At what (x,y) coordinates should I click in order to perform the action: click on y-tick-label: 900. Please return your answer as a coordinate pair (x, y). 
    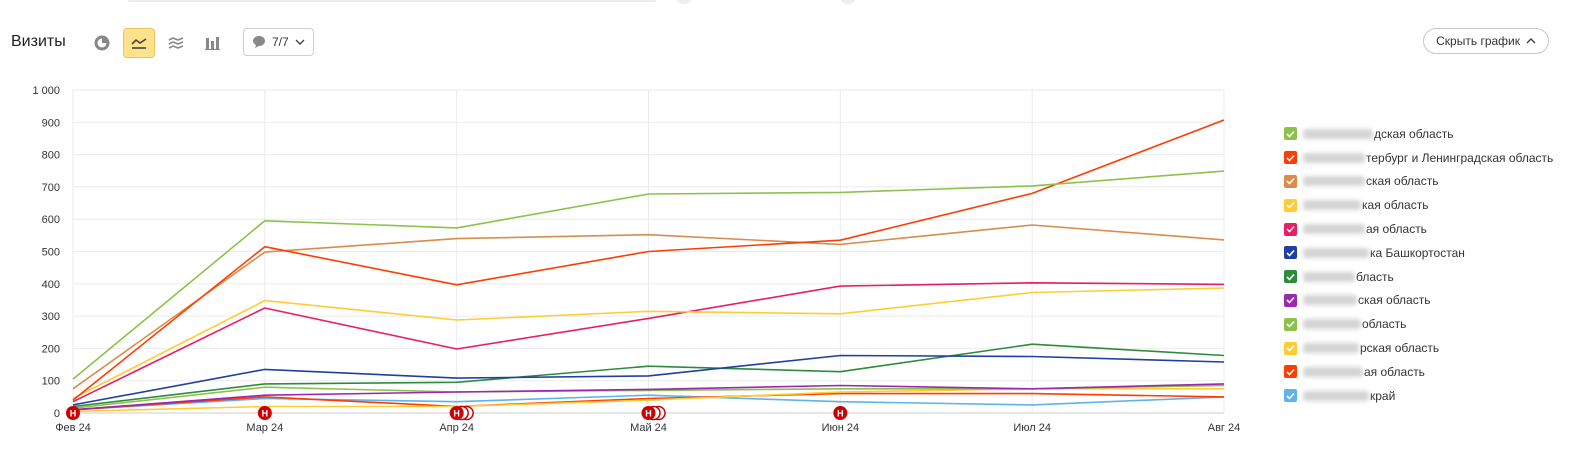
    Looking at the image, I should click on (51, 123).